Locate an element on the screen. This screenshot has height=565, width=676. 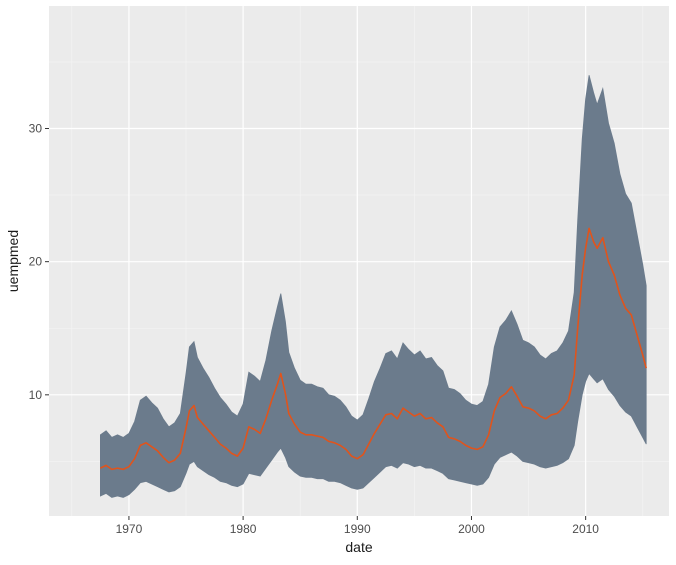
x-tick-label: 2000 is located at coordinates (471, 529).